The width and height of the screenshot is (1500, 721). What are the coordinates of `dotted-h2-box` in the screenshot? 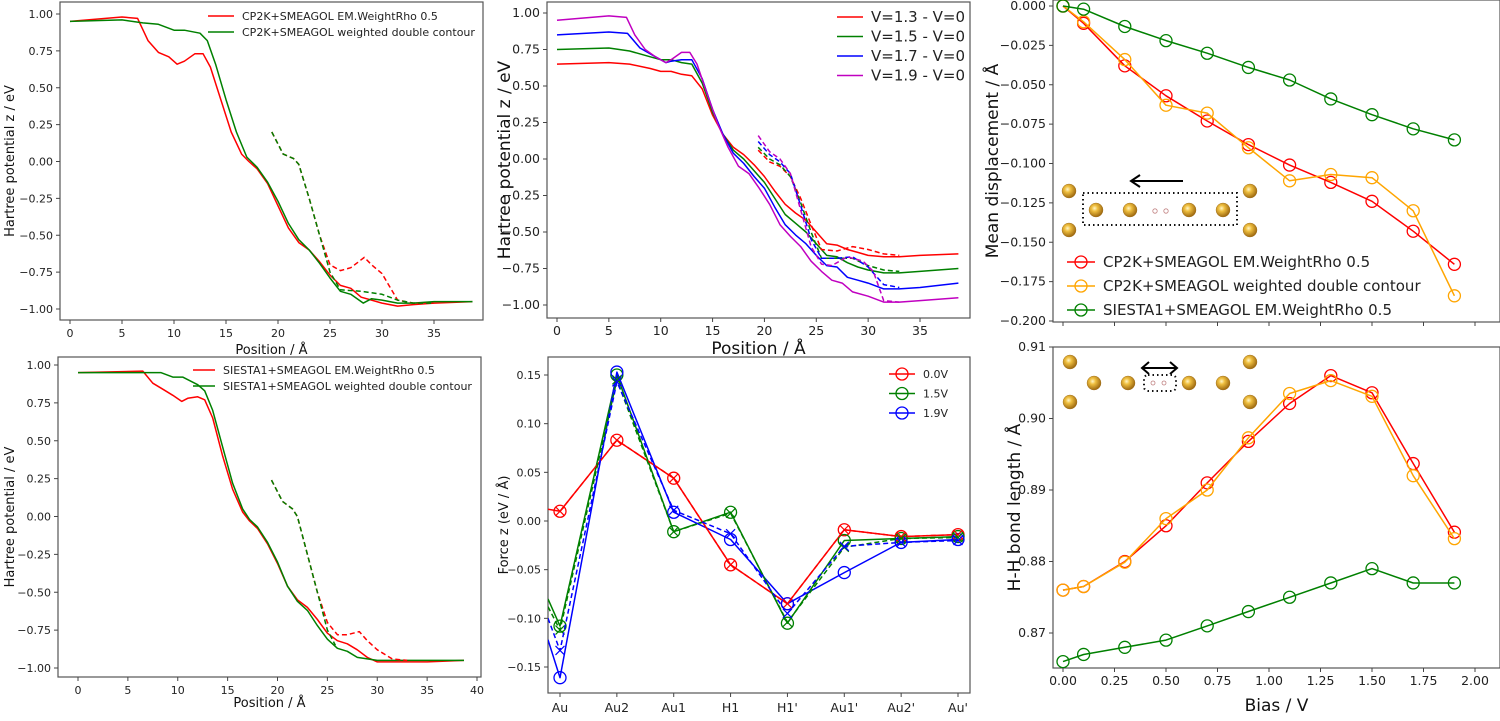 It's located at (1160, 383).